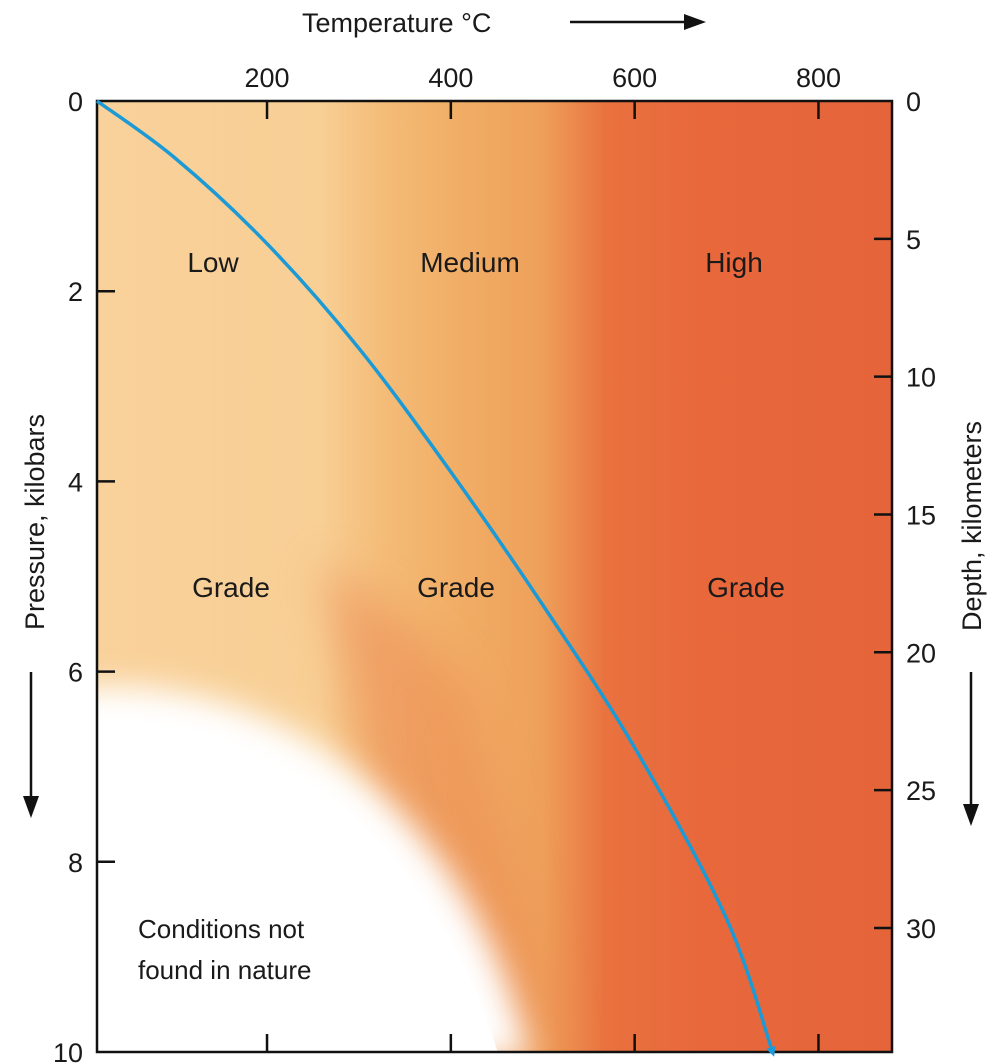  What do you see at coordinates (224, 970) in the screenshot?
I see `no-nature-label-line2: found in nature` at bounding box center [224, 970].